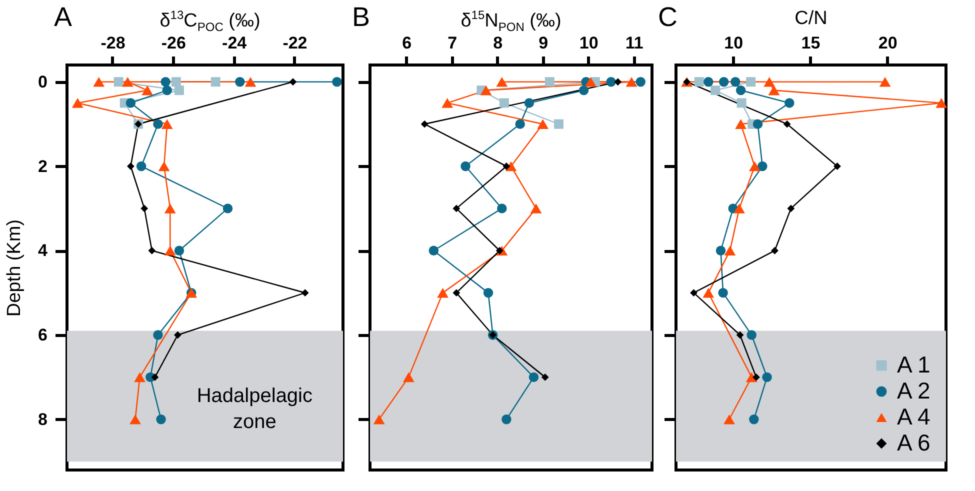 The image size is (975, 491). I want to click on x-tick-label: -26, so click(173, 43).